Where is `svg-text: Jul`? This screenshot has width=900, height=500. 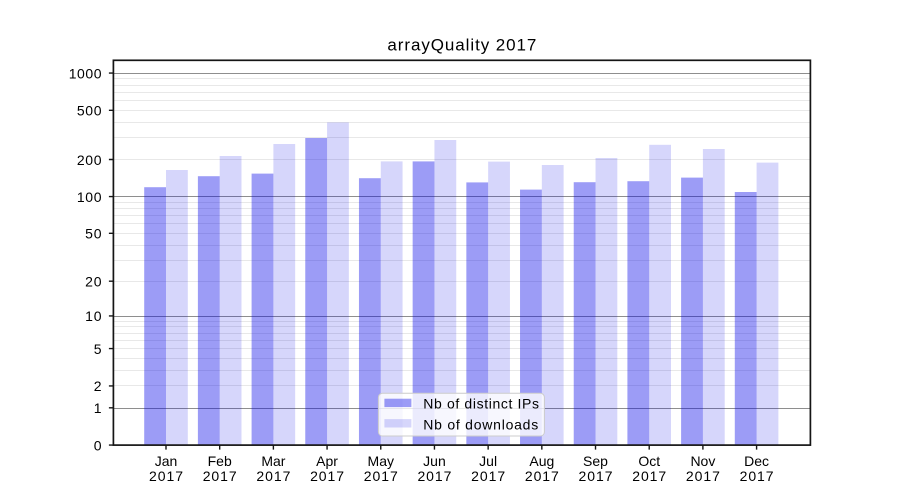
svg-text: Jul is located at coordinates (488, 461).